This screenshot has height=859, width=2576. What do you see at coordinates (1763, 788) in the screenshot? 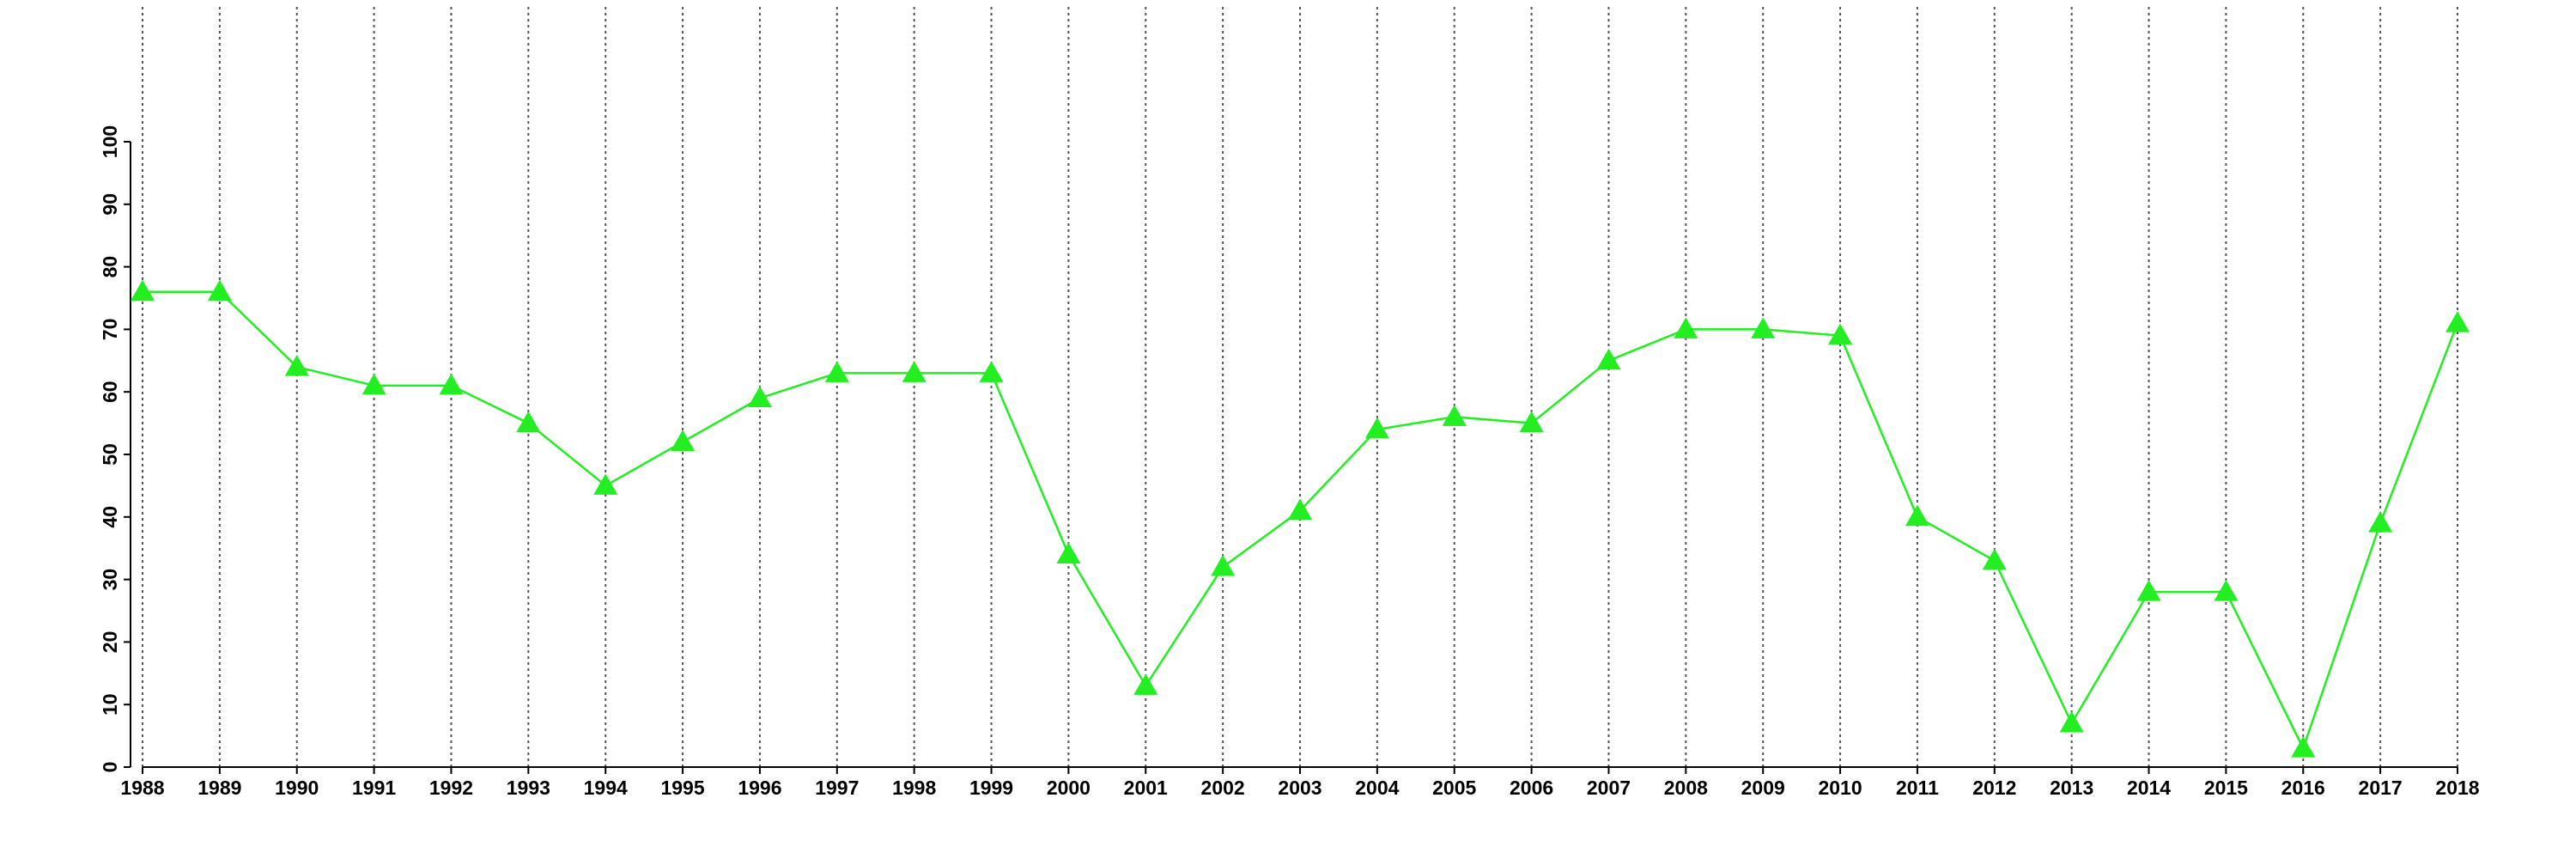
I see `x-tick-label: 2009` at bounding box center [1763, 788].